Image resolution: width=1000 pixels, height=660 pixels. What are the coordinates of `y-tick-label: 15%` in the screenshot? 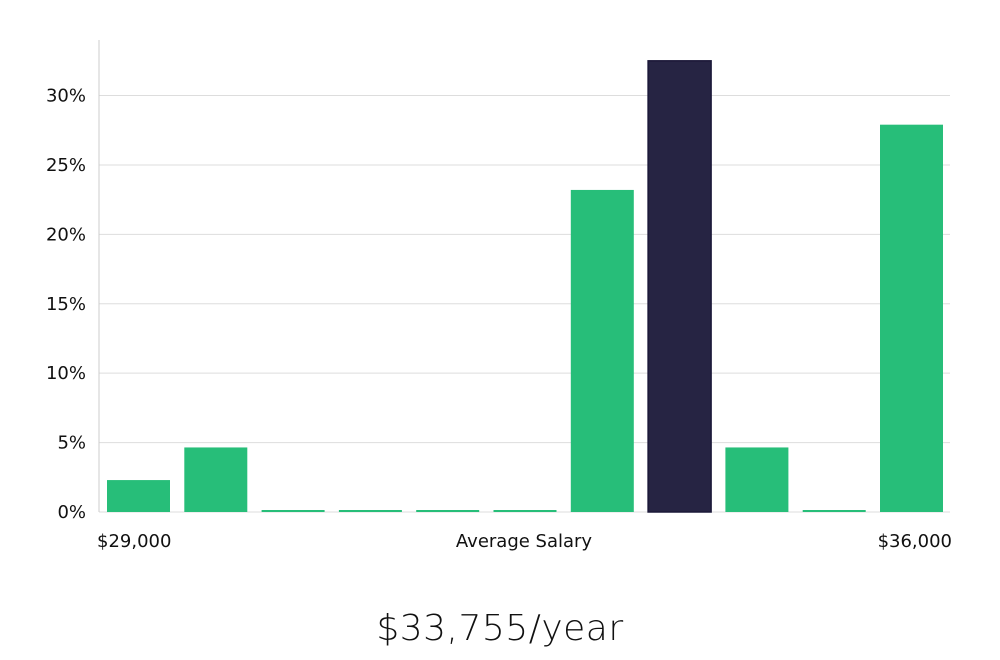 It's located at (66, 304).